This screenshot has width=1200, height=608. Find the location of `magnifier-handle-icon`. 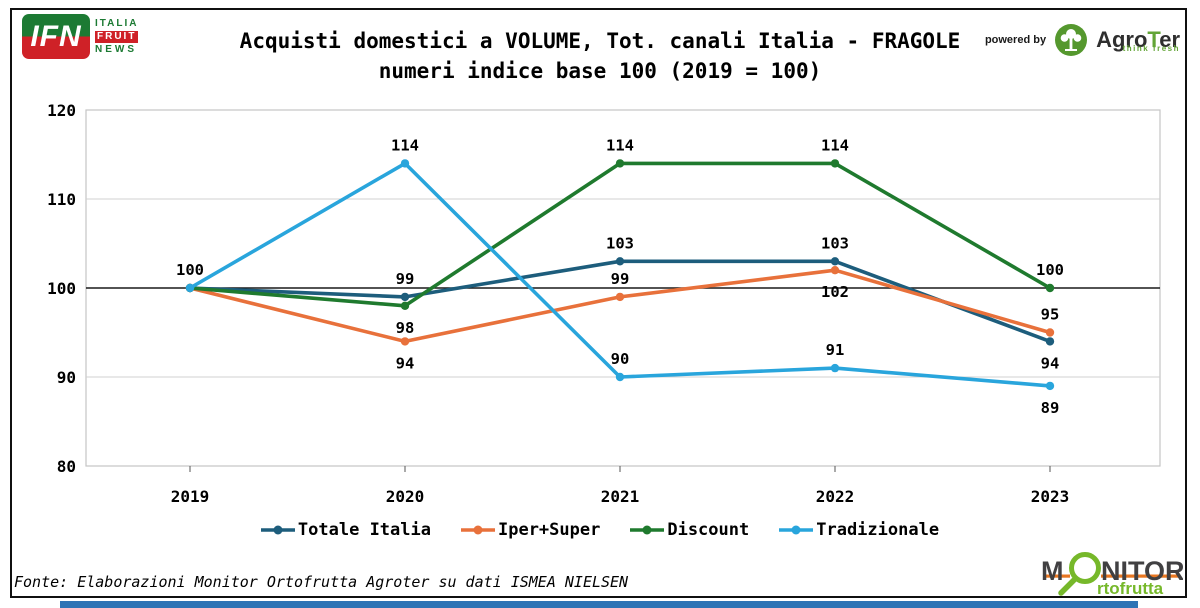

magnifier-handle-icon is located at coordinates (1067, 586).